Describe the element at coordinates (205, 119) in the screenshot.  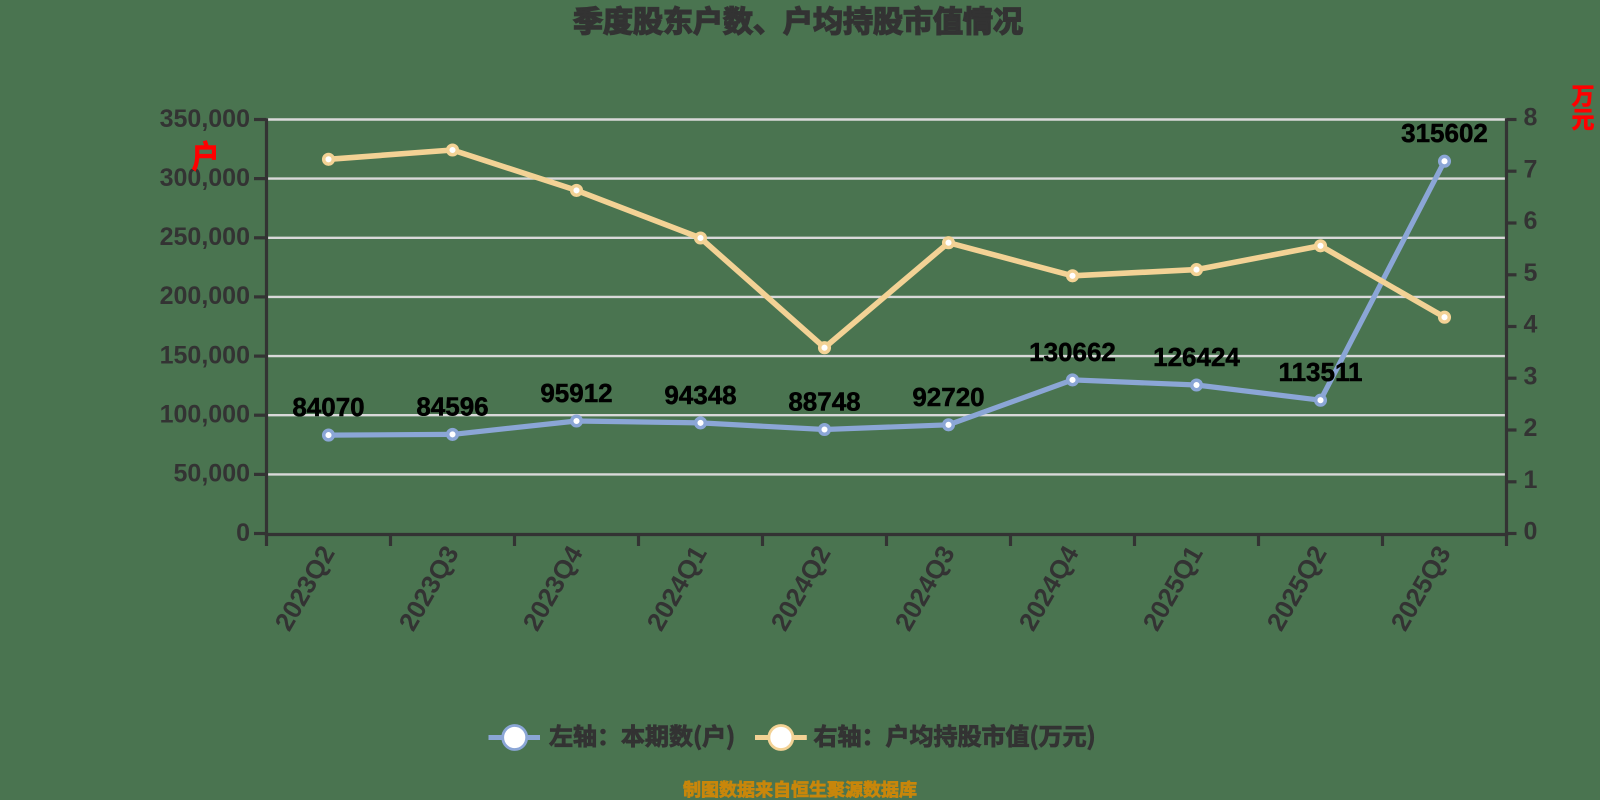
I see `svg-text: 350,000` at that location.